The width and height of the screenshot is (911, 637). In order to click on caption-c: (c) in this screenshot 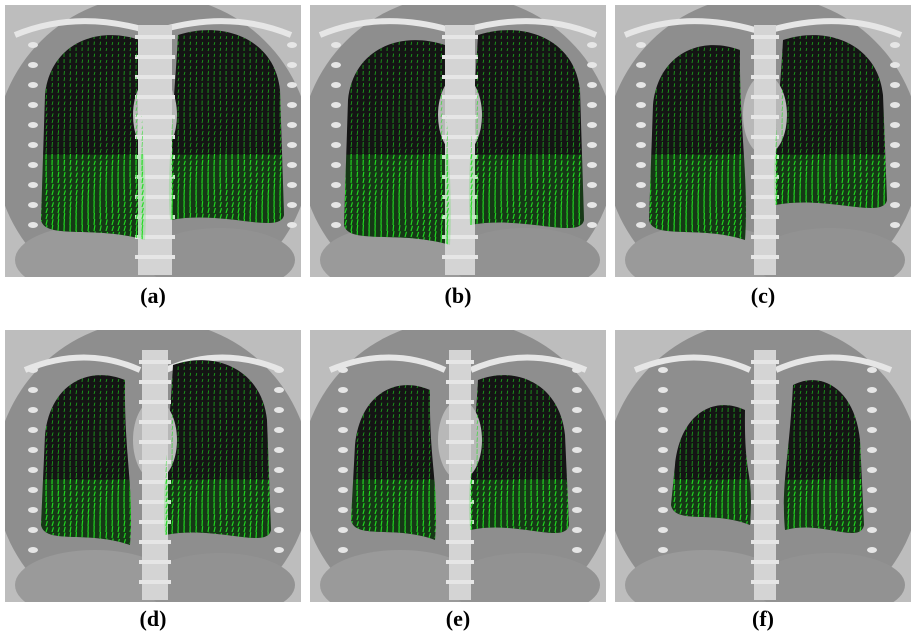, I will do `click(763, 295)`.